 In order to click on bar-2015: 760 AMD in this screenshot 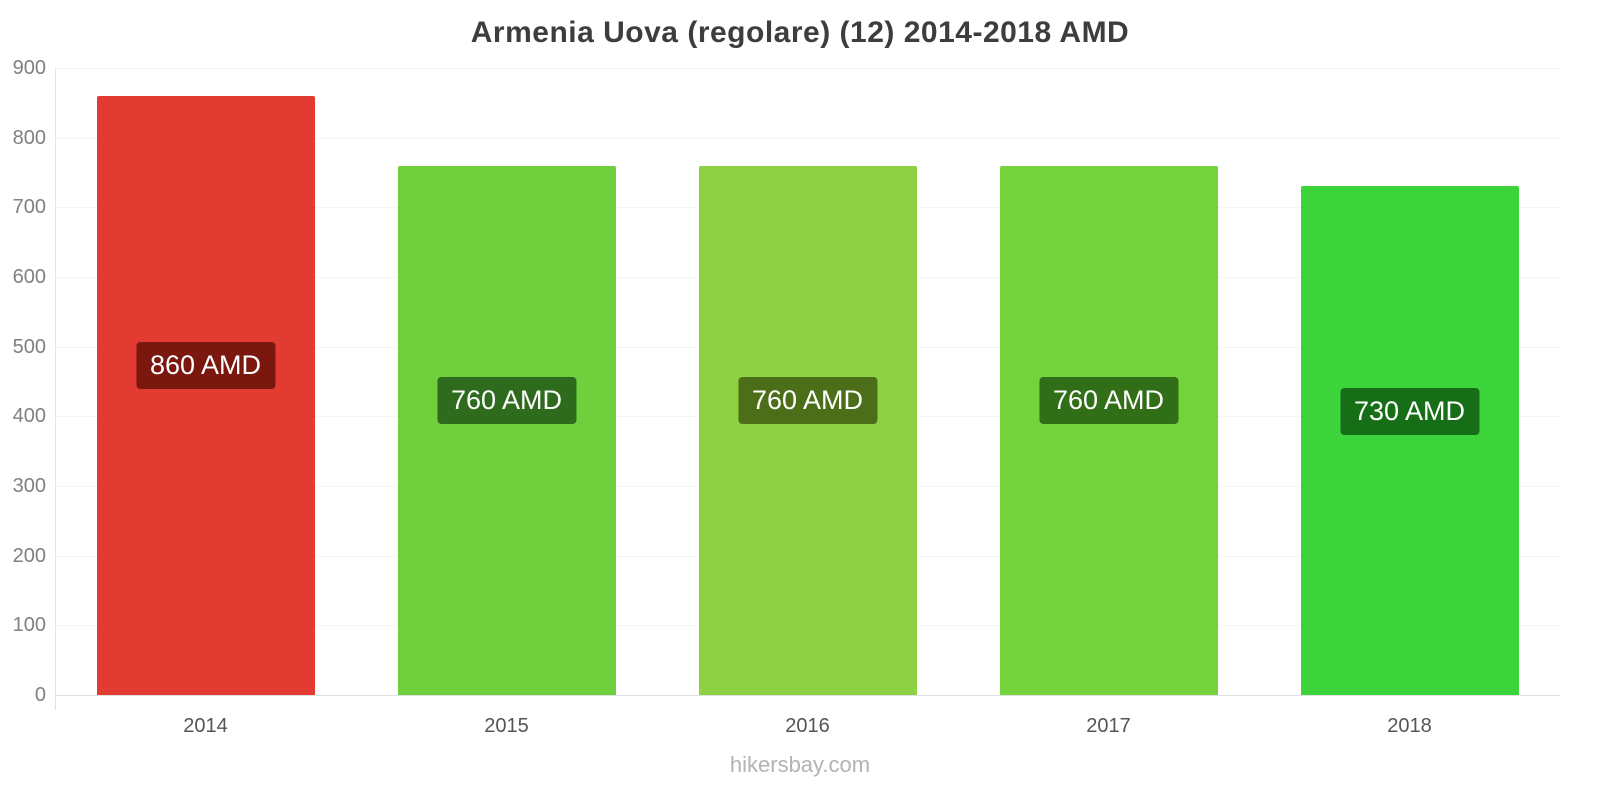, I will do `click(506, 430)`.